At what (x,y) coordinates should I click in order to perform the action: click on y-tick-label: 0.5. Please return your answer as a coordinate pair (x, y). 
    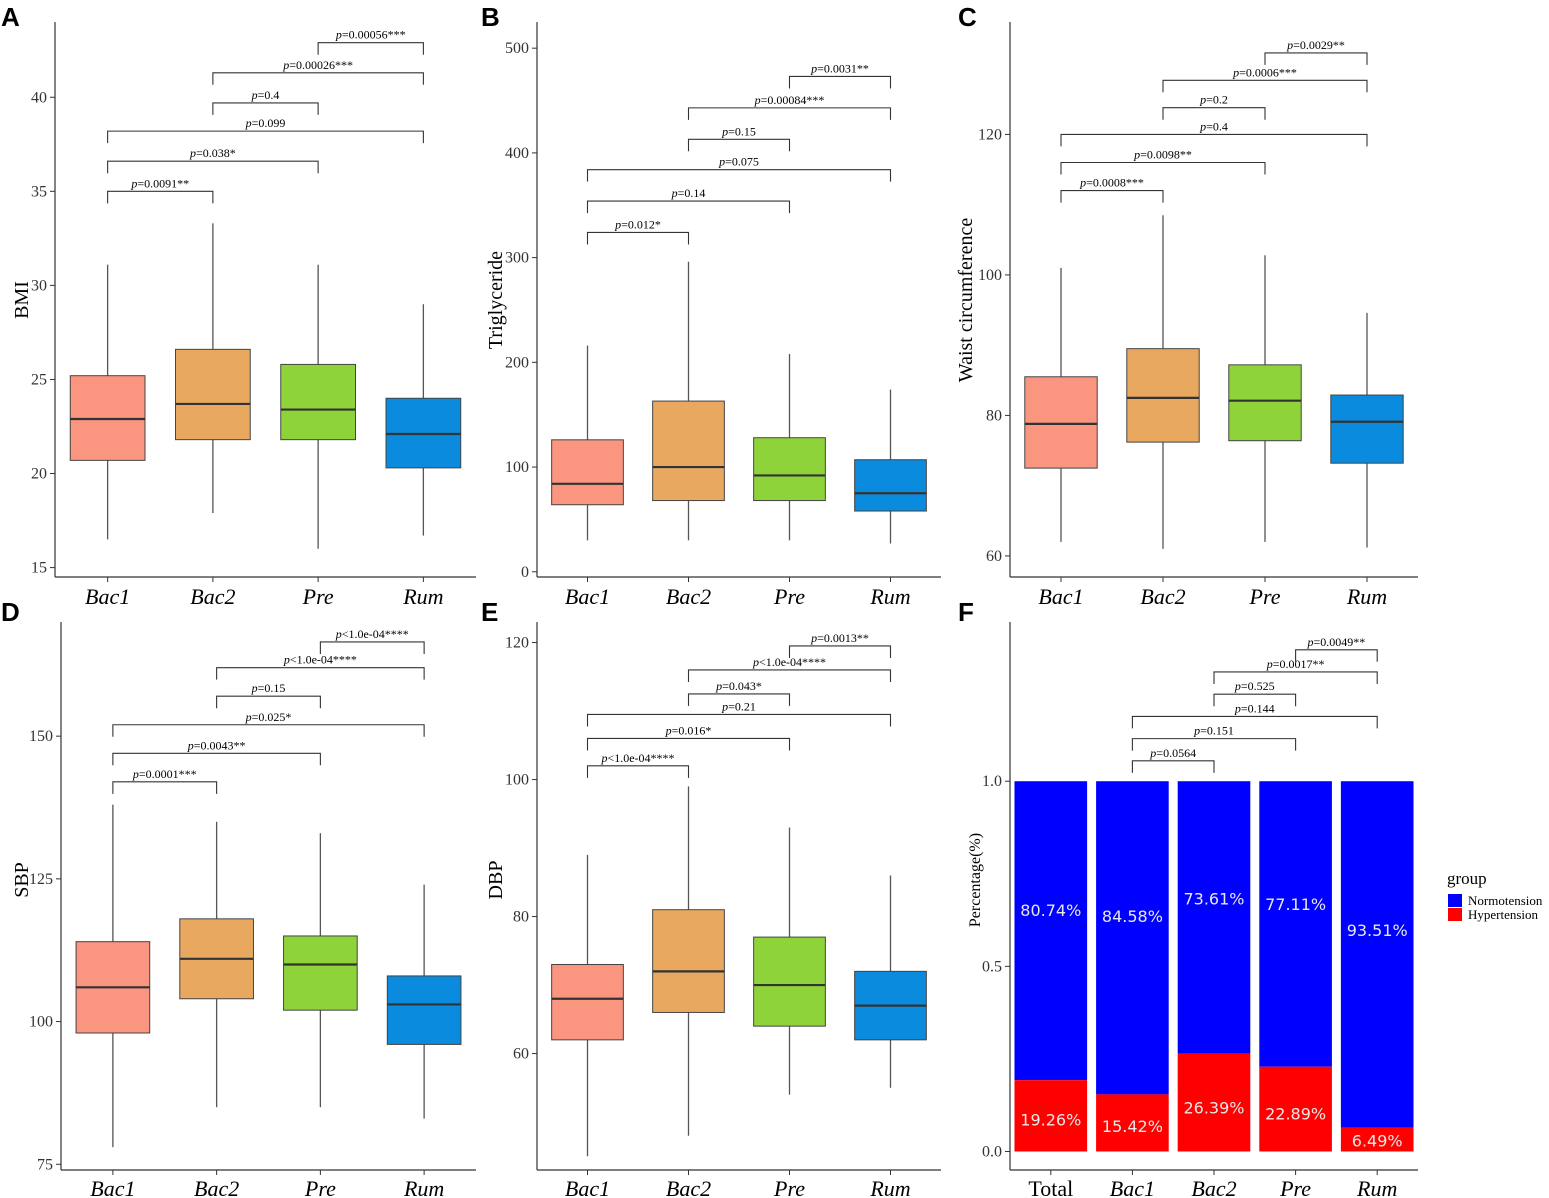
    Looking at the image, I should click on (992, 966).